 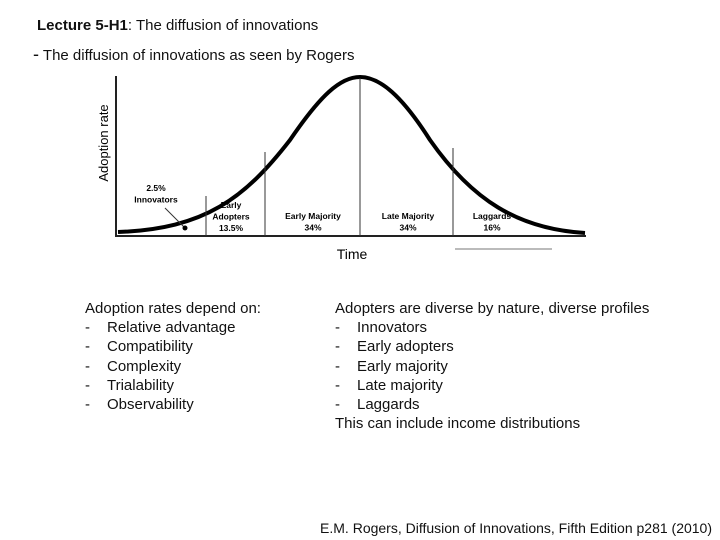 I want to click on segment-label: 16%, so click(x=491, y=228).